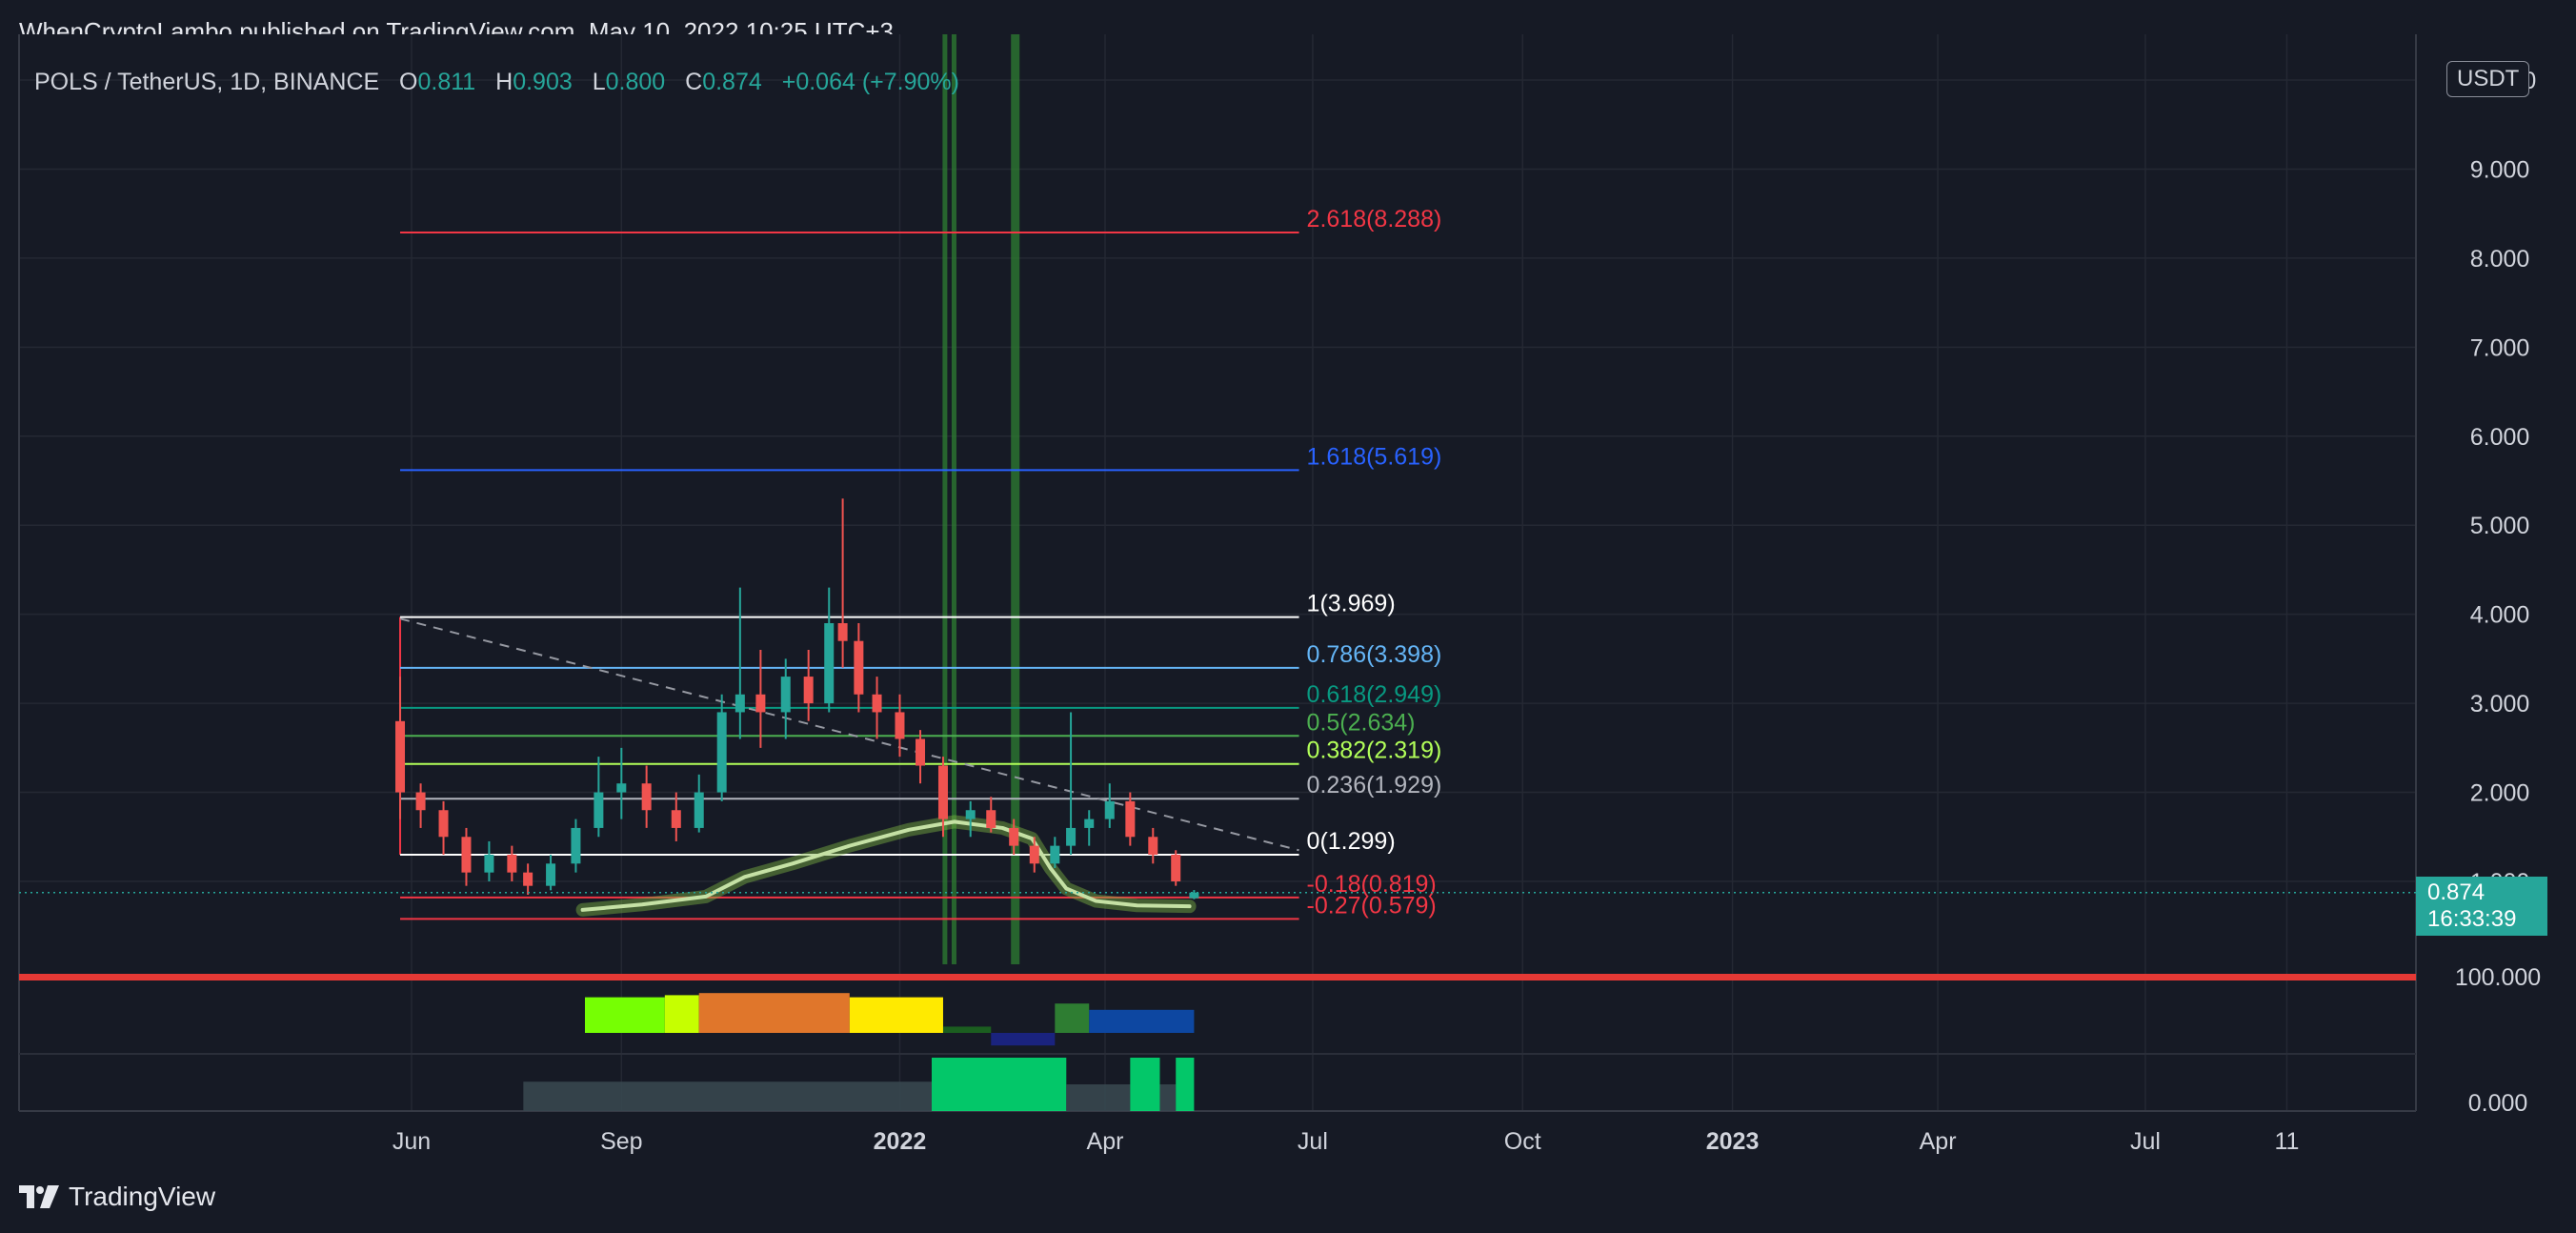 The width and height of the screenshot is (2576, 1233). Describe the element at coordinates (1374, 751) in the screenshot. I see `fib-level-label: 0.382(2.319)` at that location.